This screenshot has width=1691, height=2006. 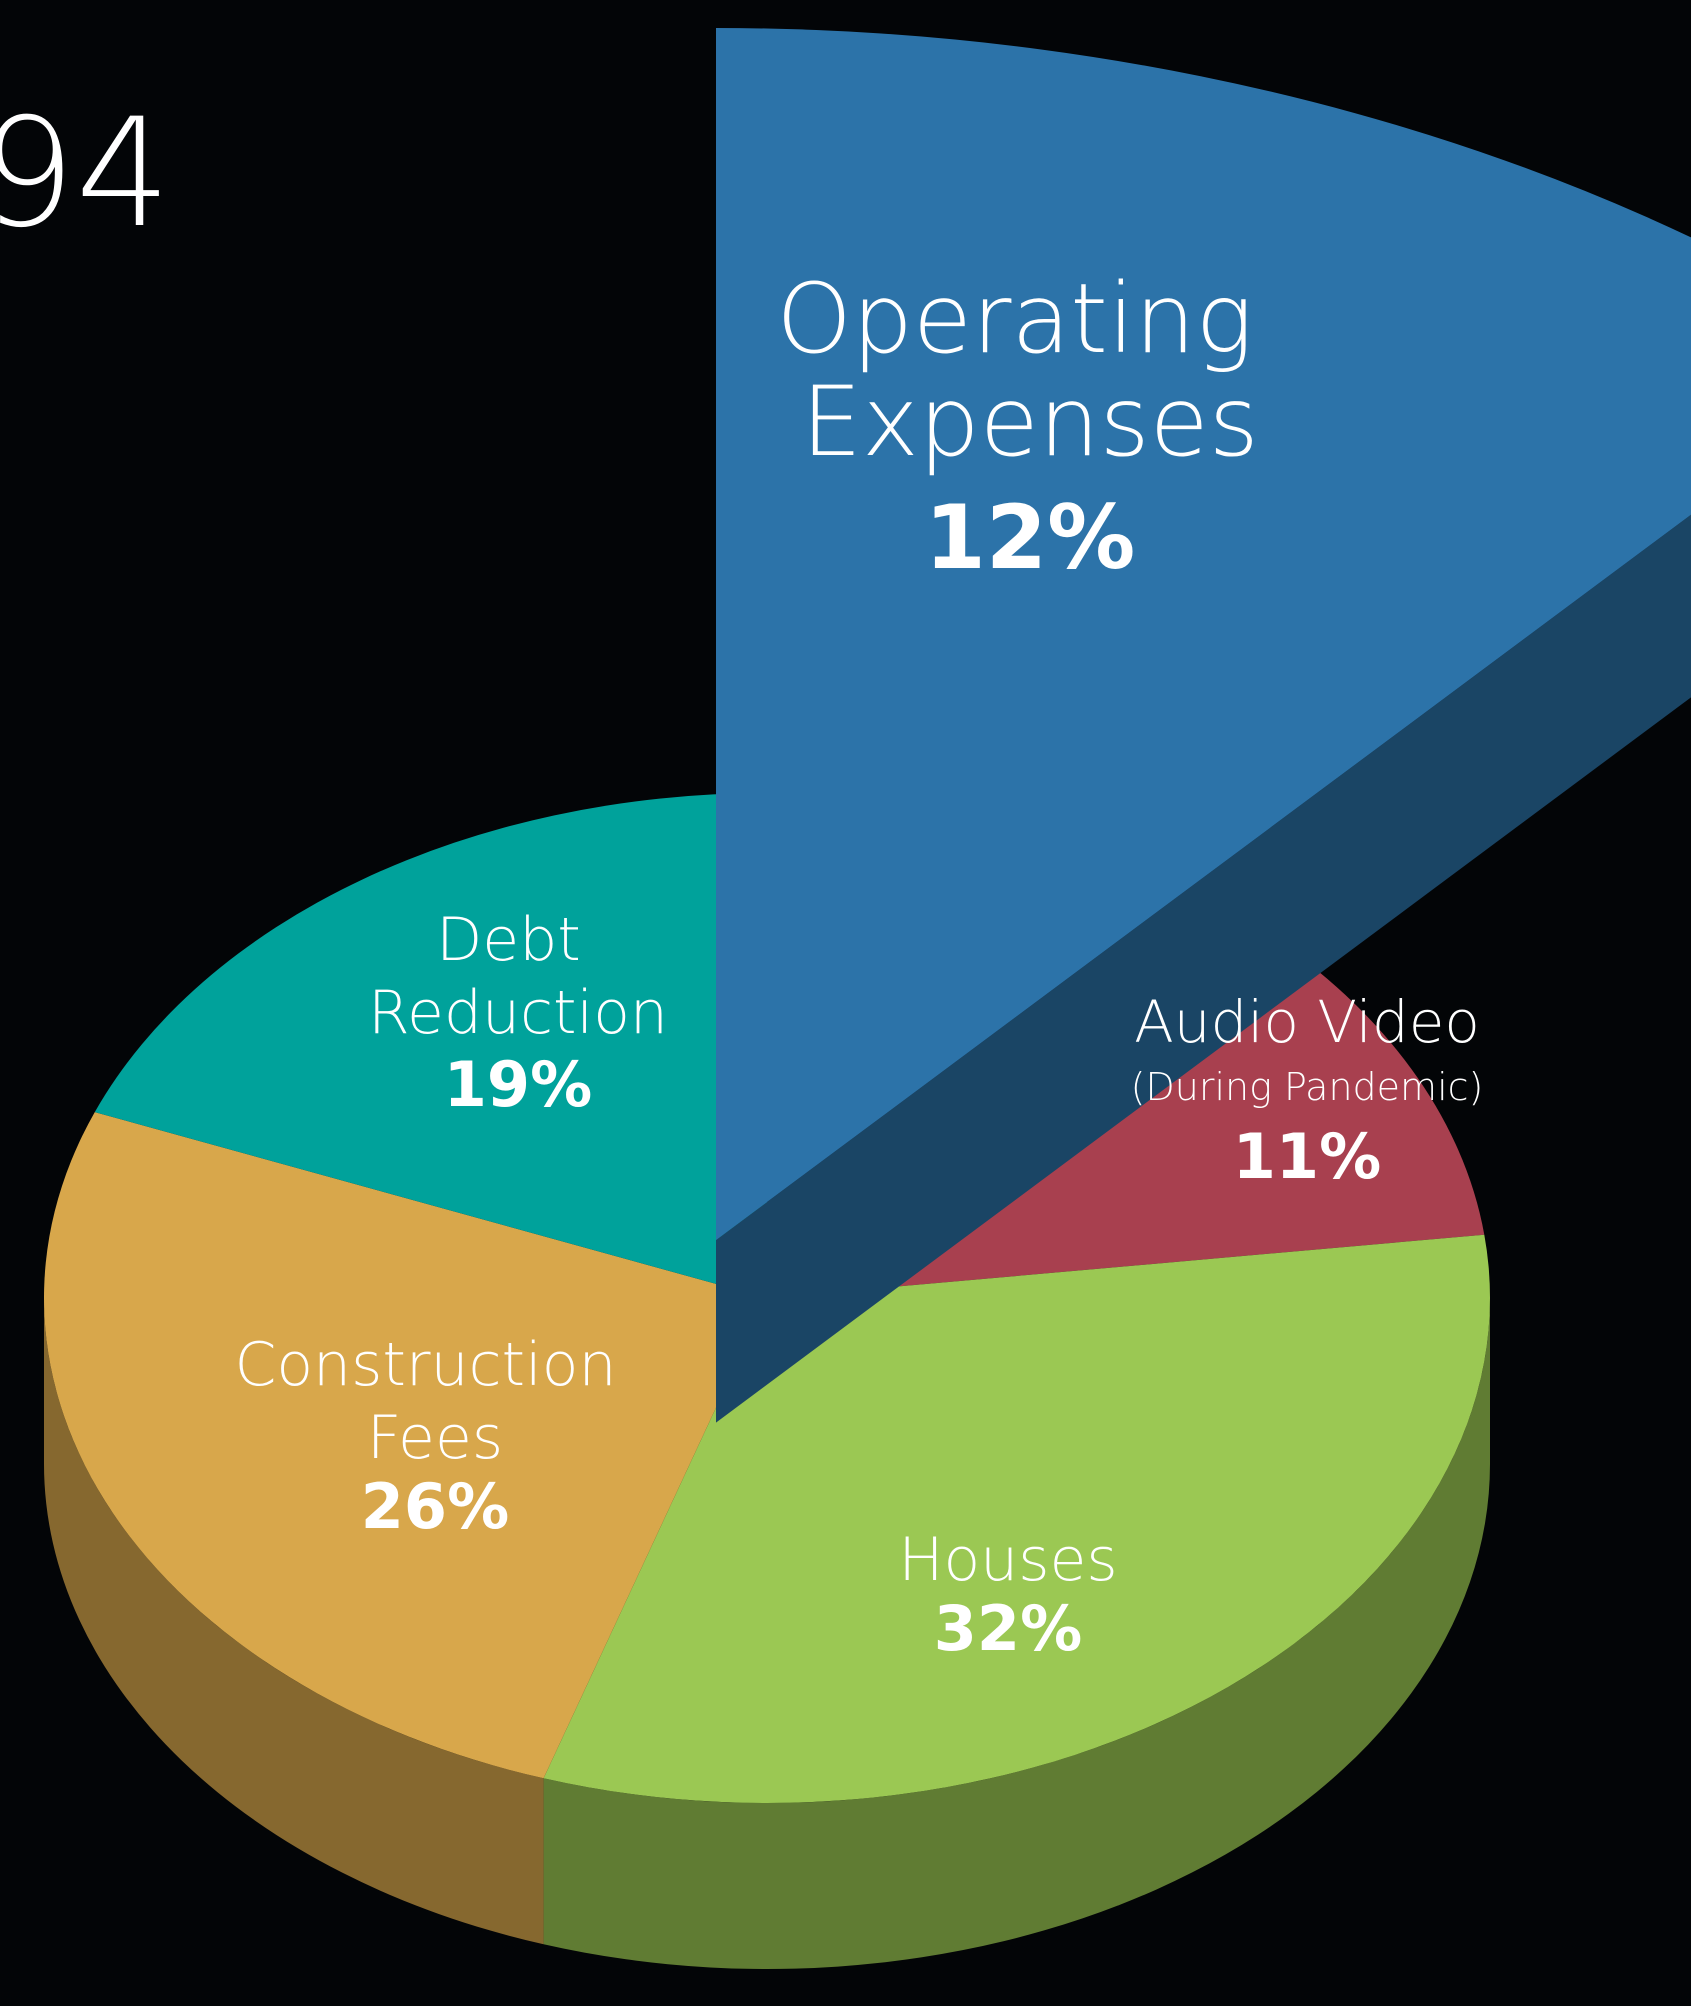 I want to click on slice-label: Audio Video, so click(x=1307, y=1022).